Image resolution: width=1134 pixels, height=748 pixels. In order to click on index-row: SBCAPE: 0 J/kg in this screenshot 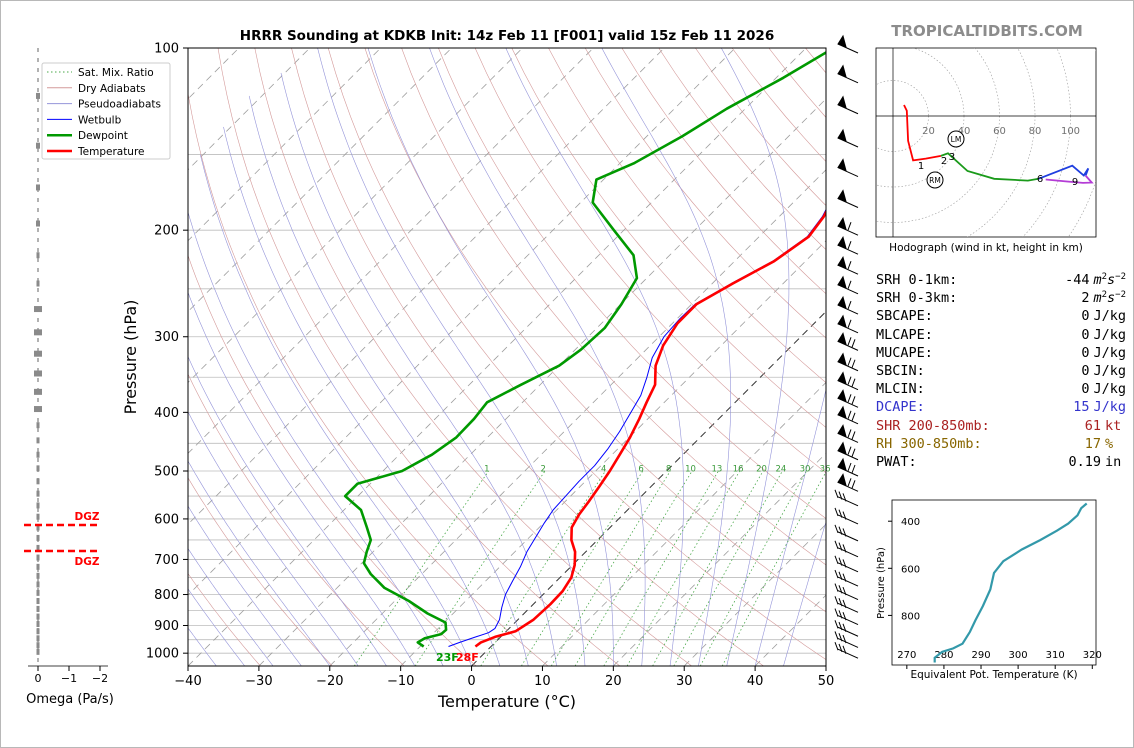, I will do `click(1001, 316)`.